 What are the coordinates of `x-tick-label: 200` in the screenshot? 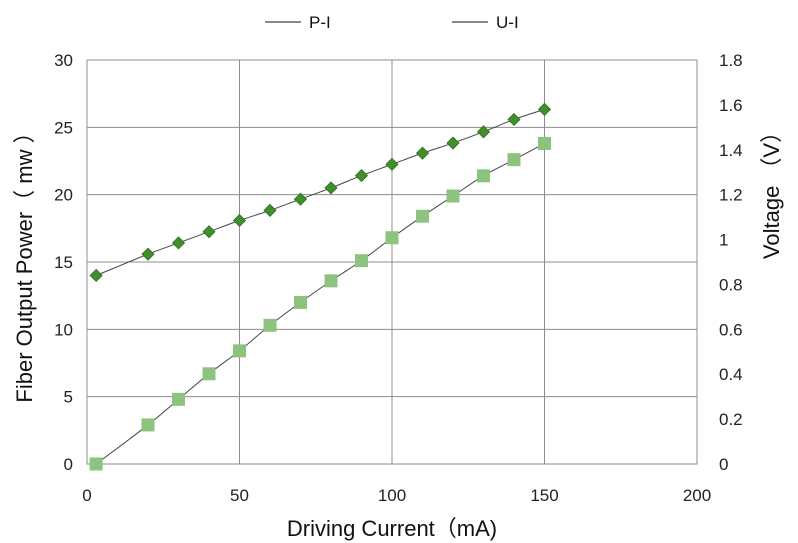 It's located at (697, 495).